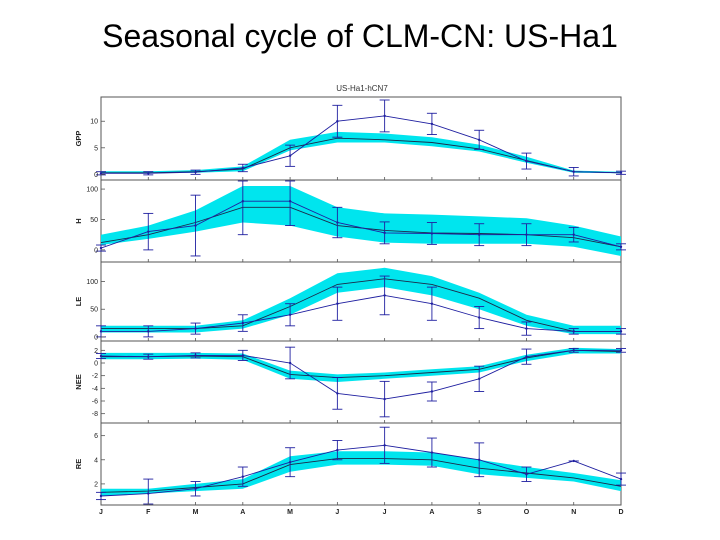  I want to click on y-tick-label-gpp: 5, so click(96, 148).